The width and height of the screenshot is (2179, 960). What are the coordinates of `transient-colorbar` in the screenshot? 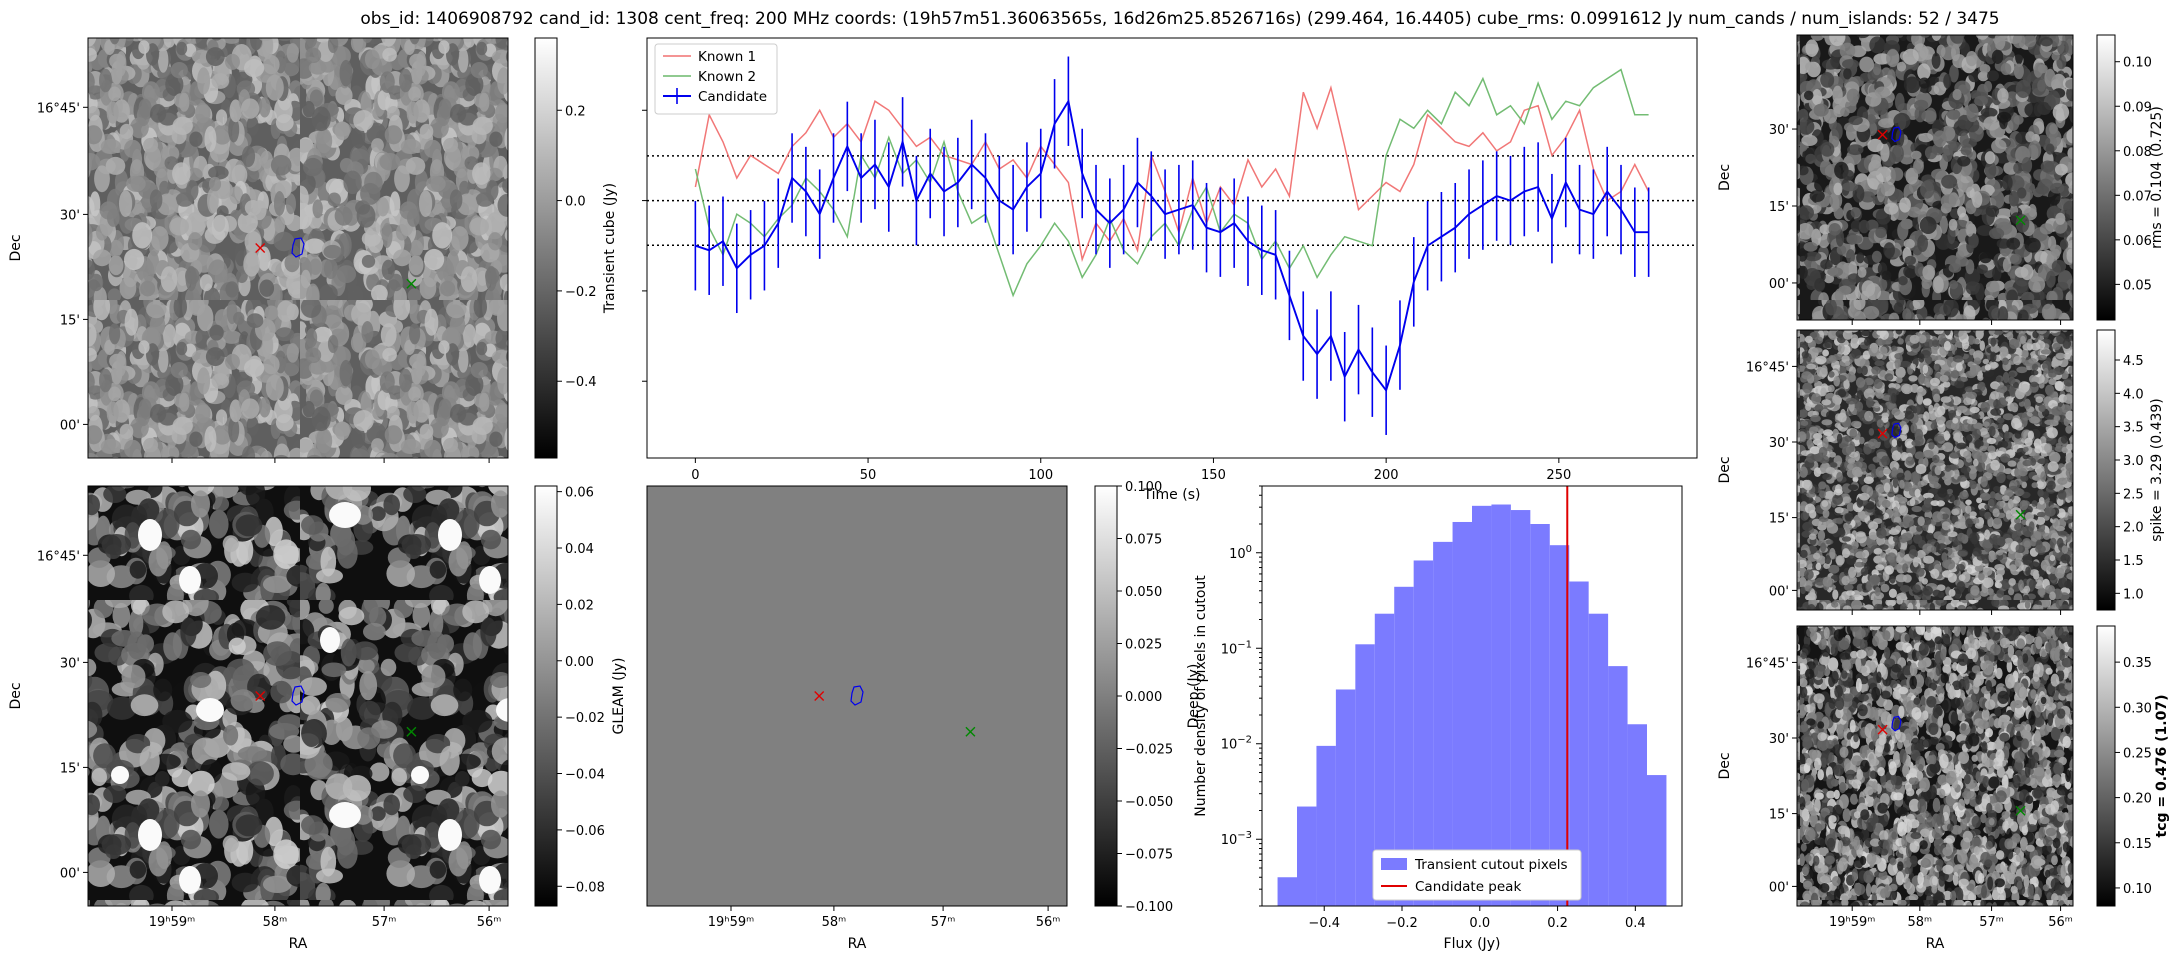 It's located at (546, 248).